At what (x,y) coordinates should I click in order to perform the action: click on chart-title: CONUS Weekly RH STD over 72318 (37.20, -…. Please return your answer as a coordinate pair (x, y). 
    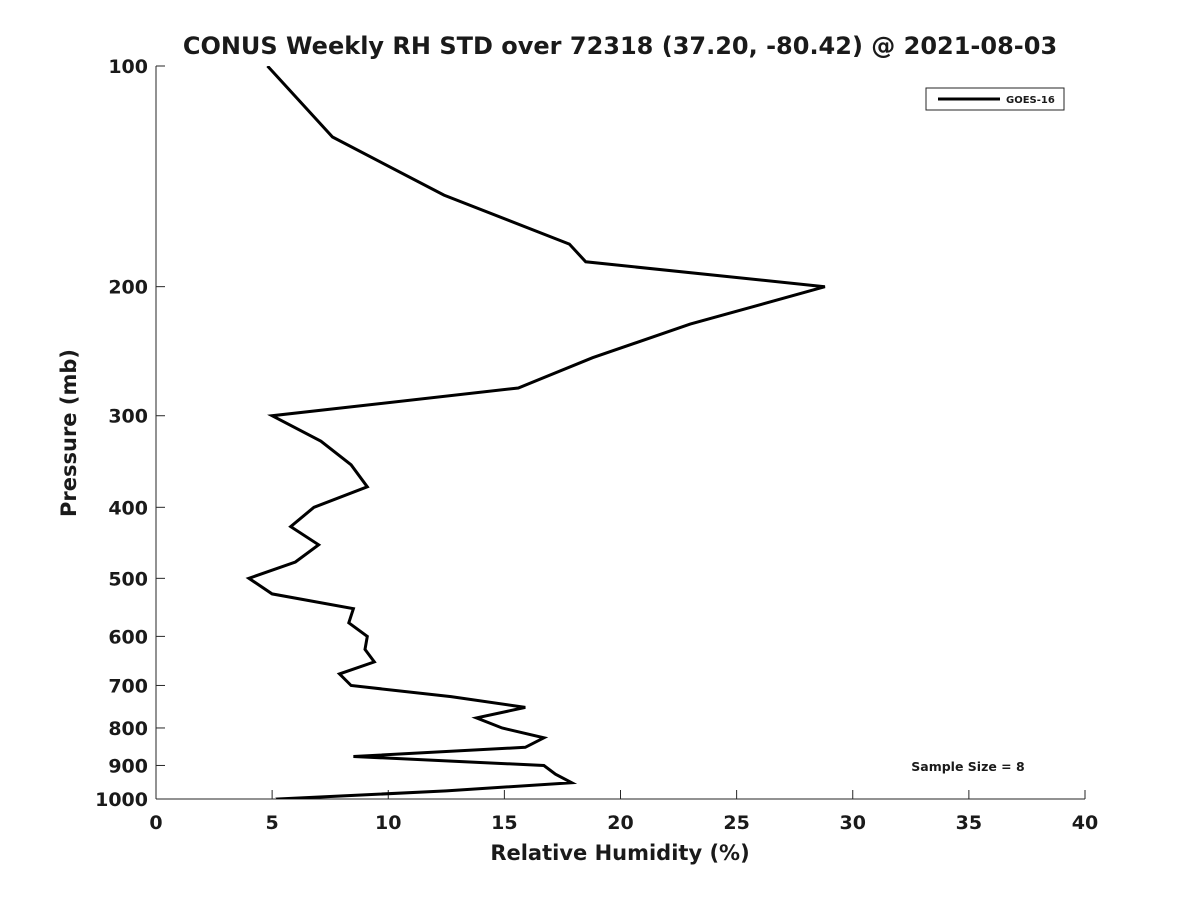
    Looking at the image, I should click on (620, 46).